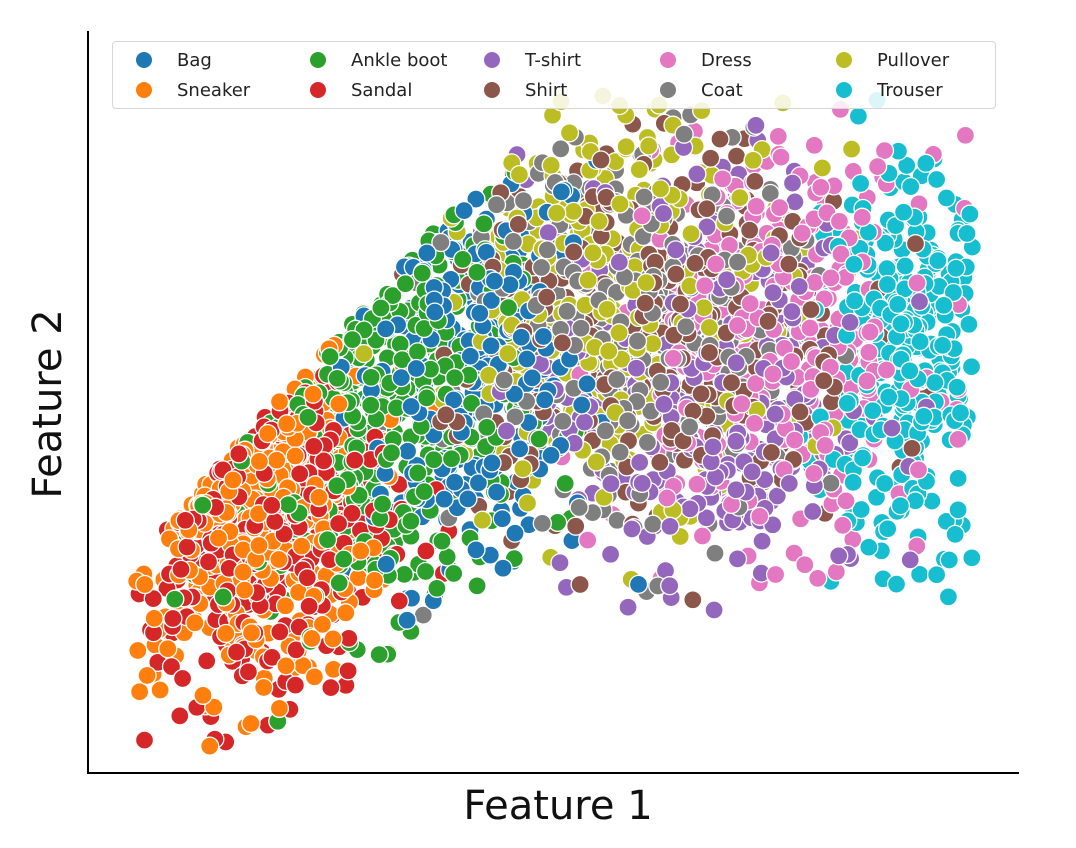 The width and height of the screenshot is (1076, 848). I want to click on legend-item-ankle-boot: Ankle boot, so click(378, 60).